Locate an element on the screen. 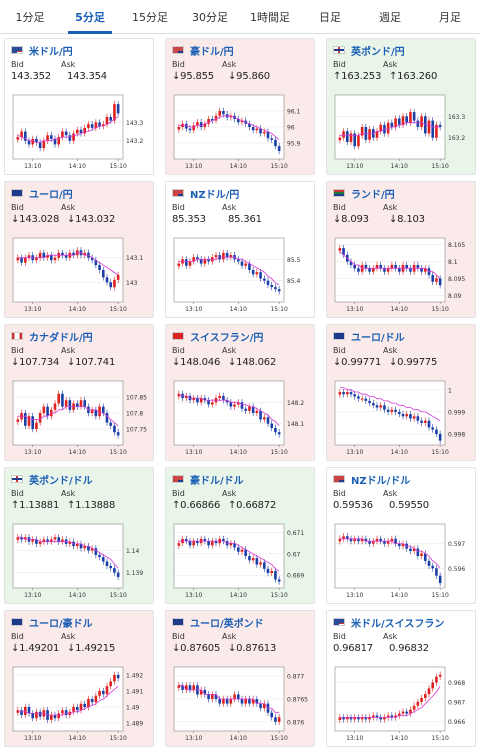  pair-name-link: ユーロ/豪ドル is located at coordinates (61, 624).